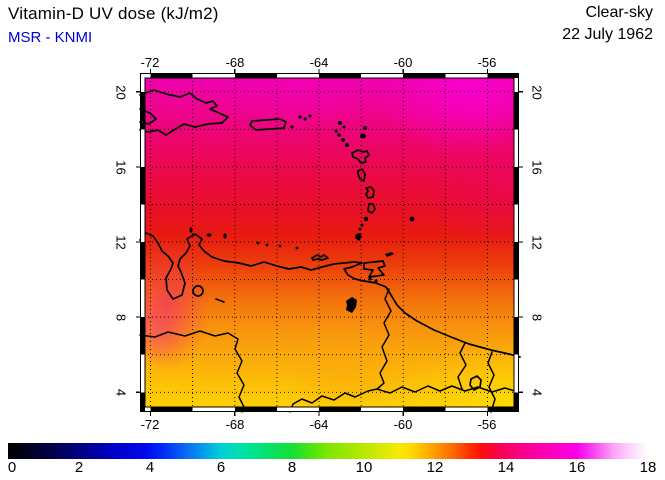  I want to click on border-suriname-frenchguiana, so click(491, 382).